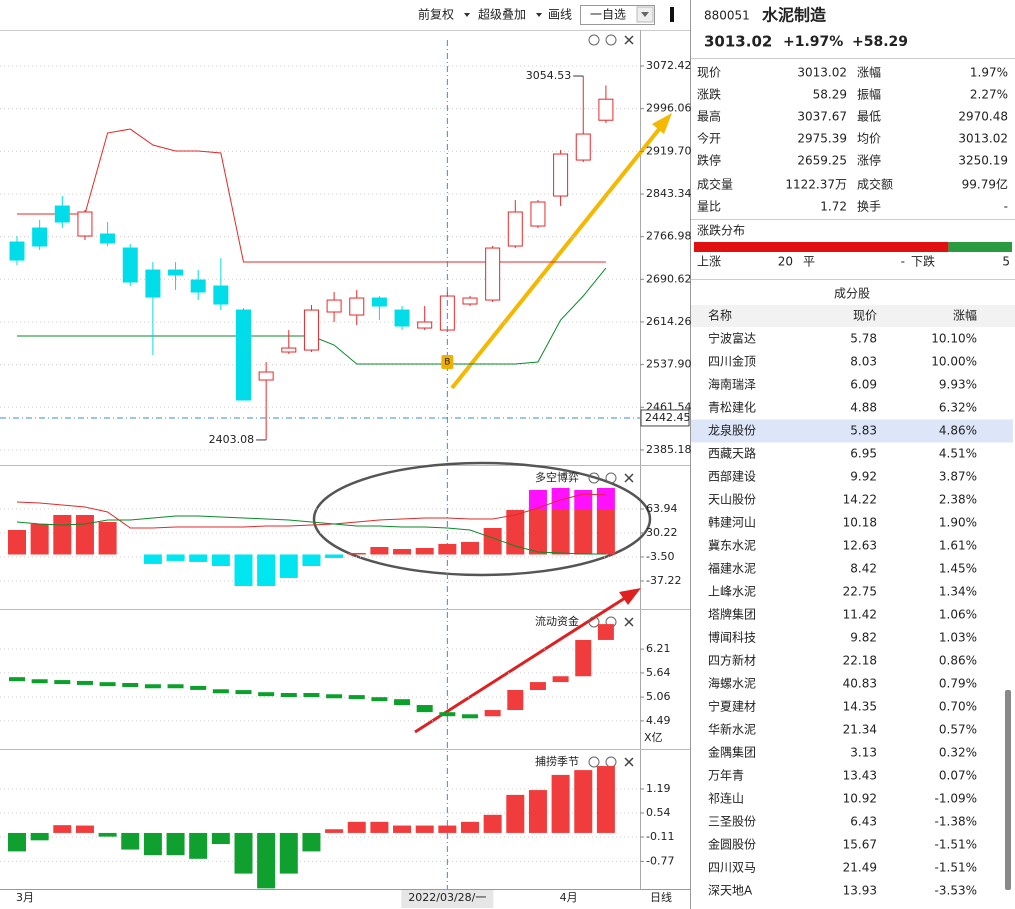  What do you see at coordinates (732, 522) in the screenshot?
I see `stock-name: 韩建河山` at bounding box center [732, 522].